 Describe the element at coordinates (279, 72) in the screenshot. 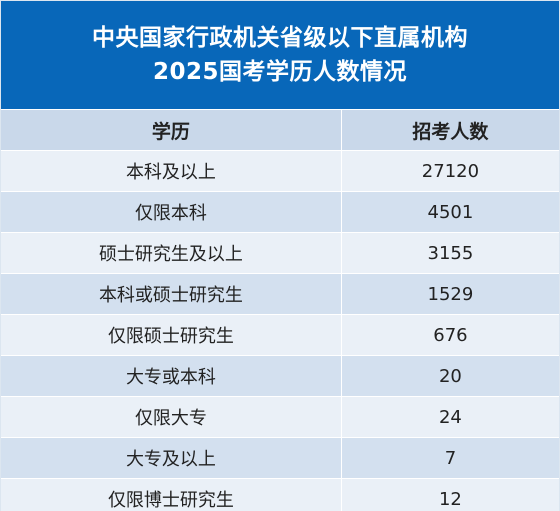

I see `title-line-2: 2025国考学历人数情况` at that location.